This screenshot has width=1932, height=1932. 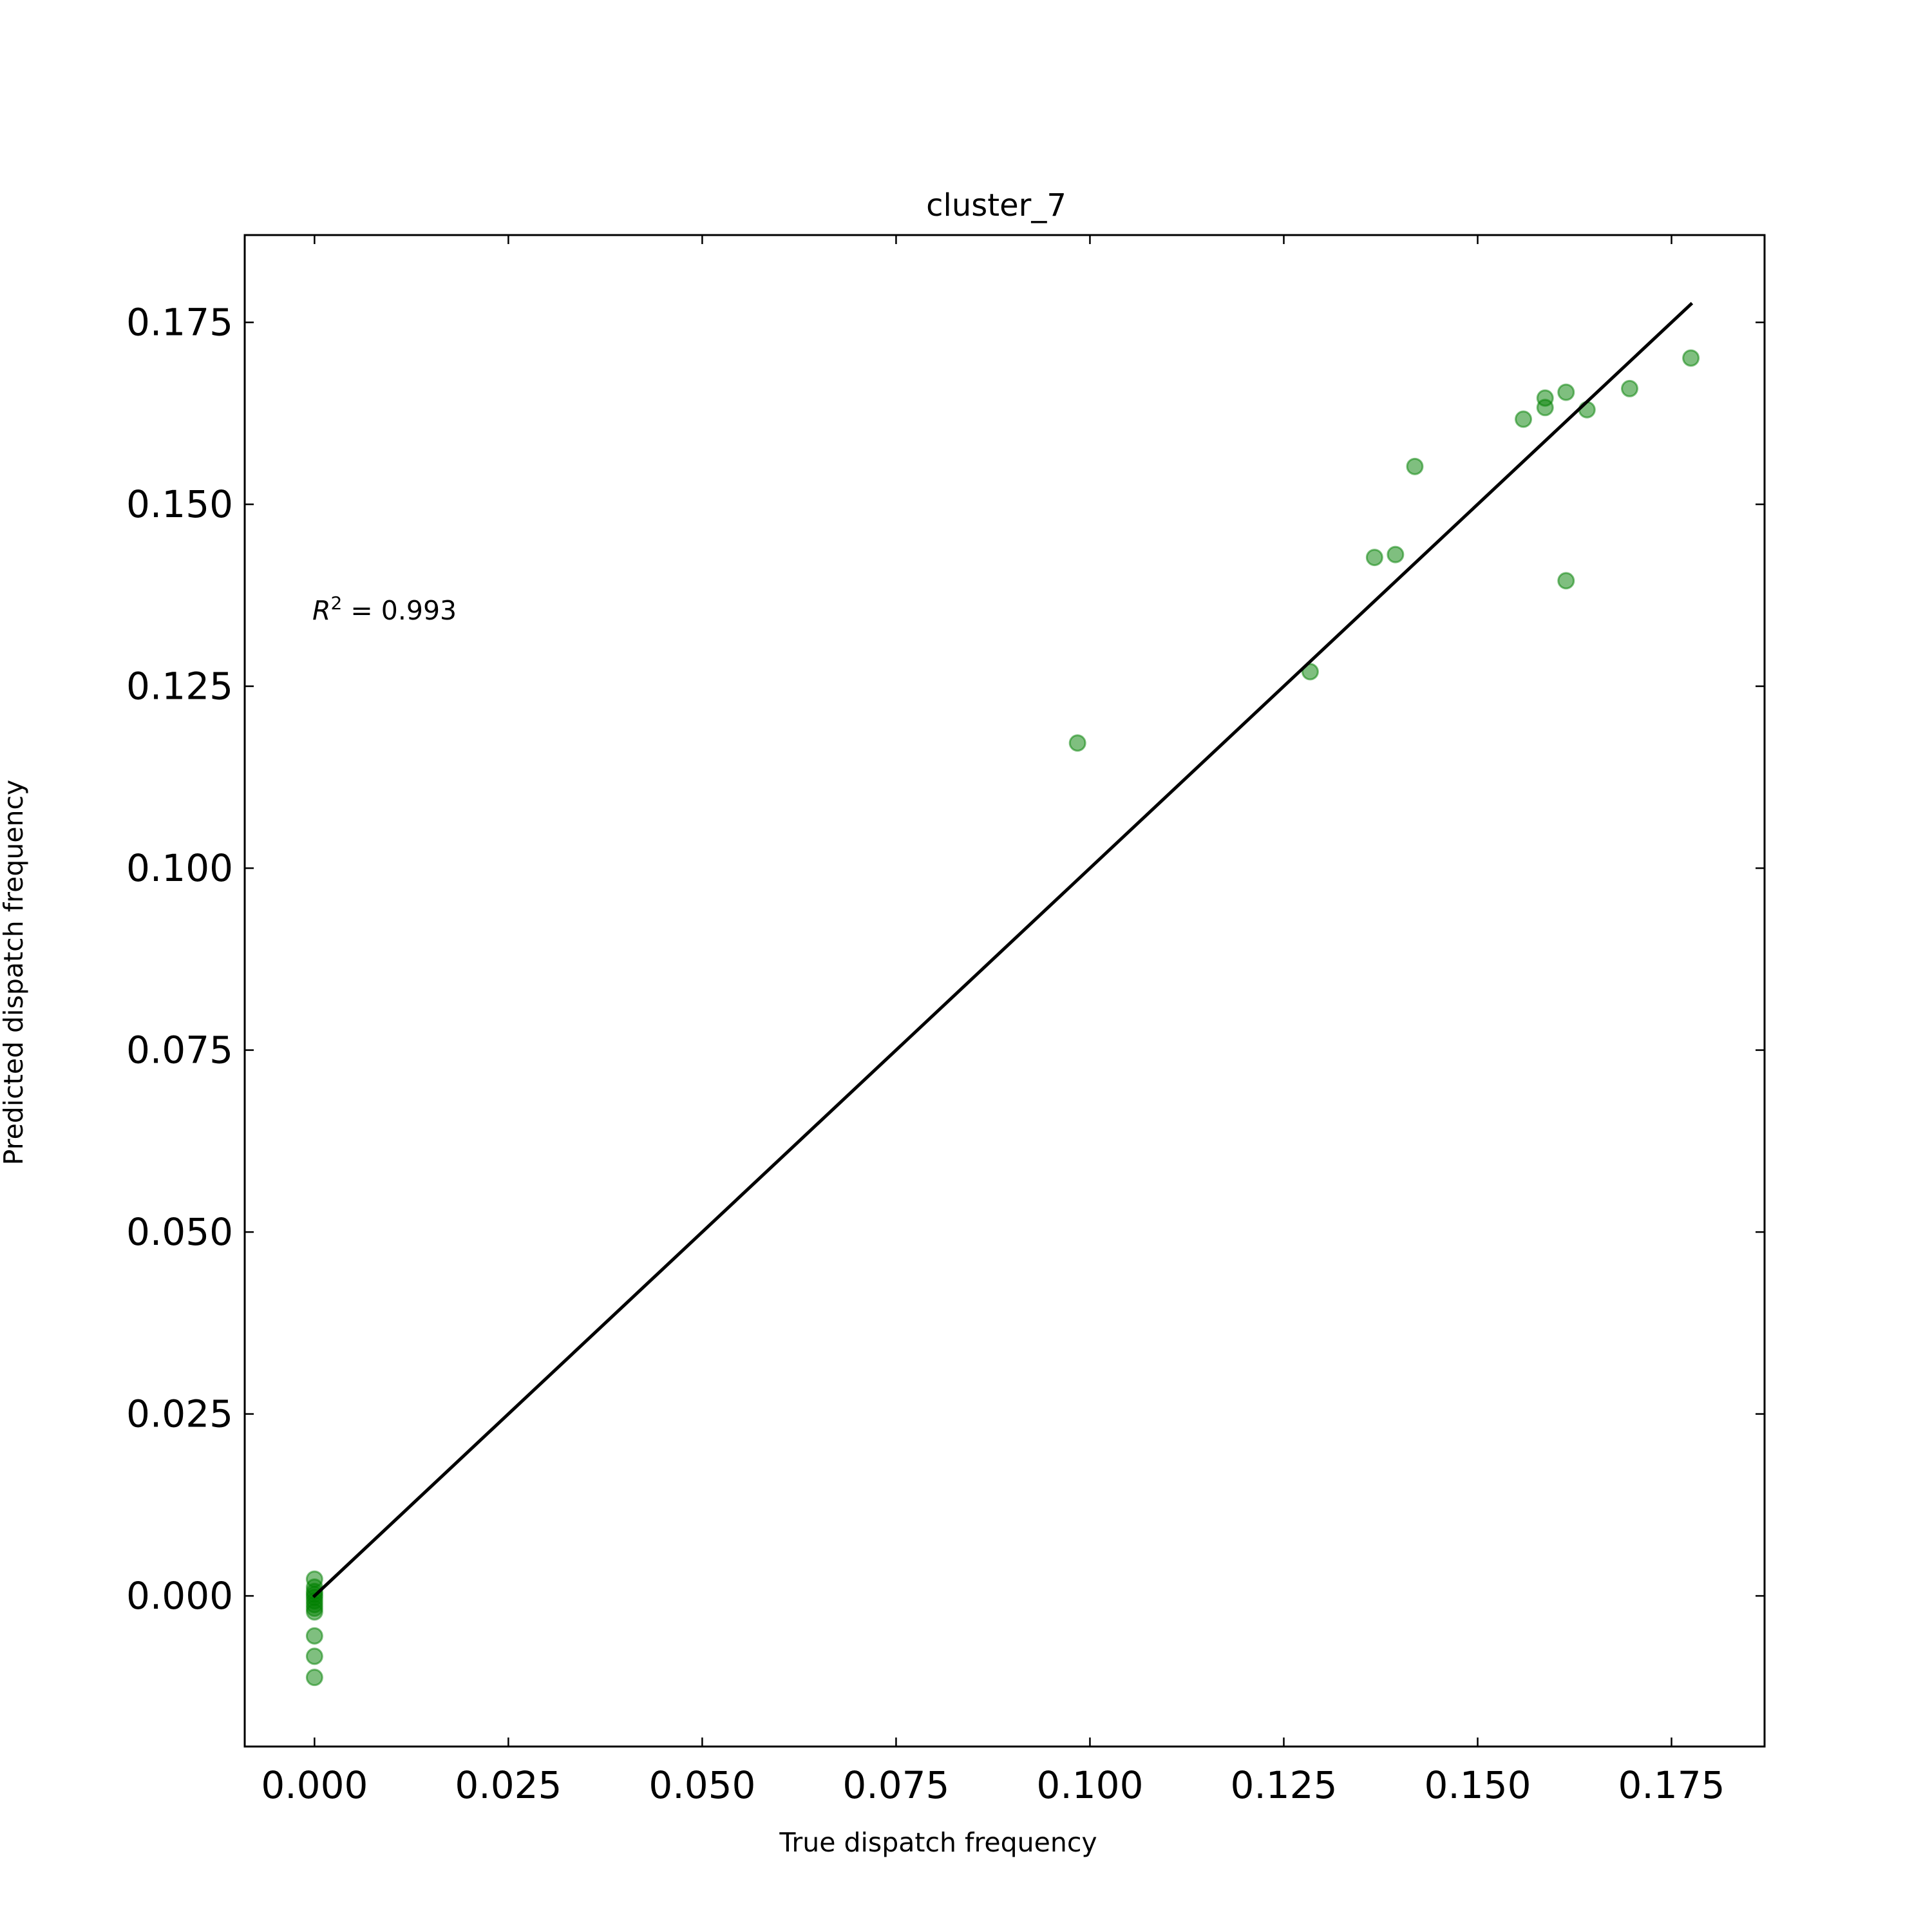 What do you see at coordinates (179, 868) in the screenshot?
I see `y-tick-label: 0.100` at bounding box center [179, 868].